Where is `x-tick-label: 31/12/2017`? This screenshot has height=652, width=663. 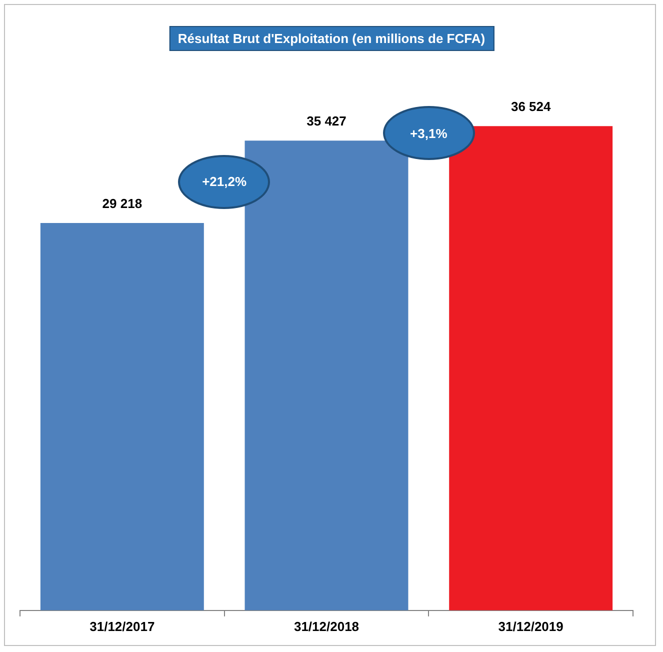
x-tick-label: 31/12/2017 is located at coordinates (122, 626).